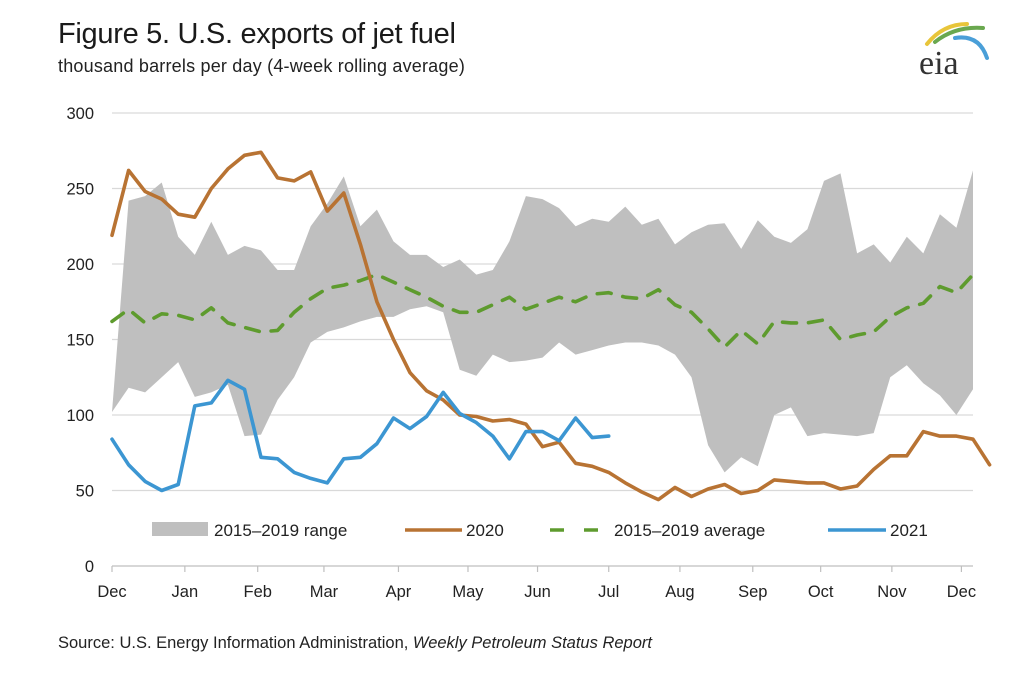 Image resolution: width=1024 pixels, height=694 pixels. Describe the element at coordinates (909, 530) in the screenshot. I see `legend-label-2021: 2021` at that location.